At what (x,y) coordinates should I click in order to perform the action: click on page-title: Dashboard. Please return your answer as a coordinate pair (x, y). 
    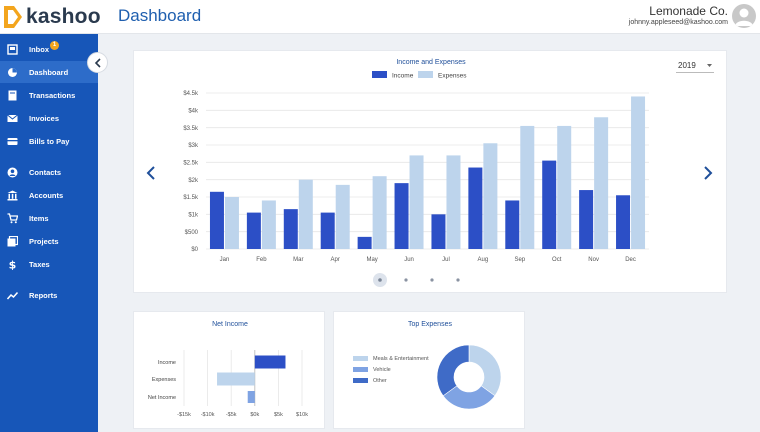
    Looking at the image, I should click on (160, 15).